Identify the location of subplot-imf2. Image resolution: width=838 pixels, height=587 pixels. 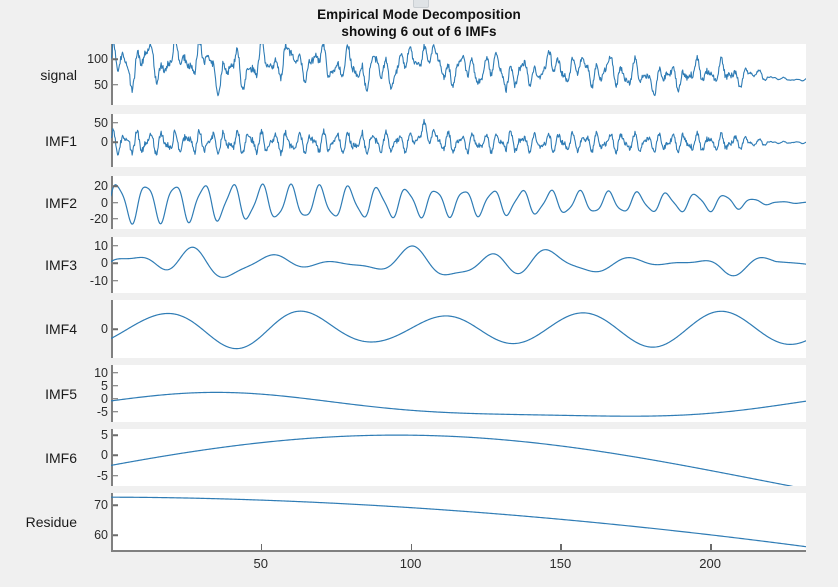
(458, 202).